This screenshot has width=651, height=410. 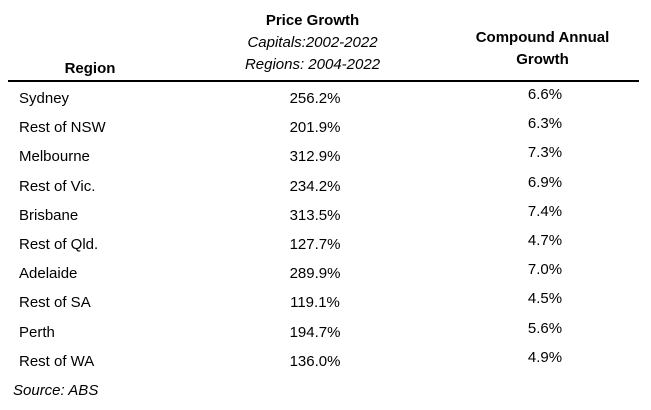 What do you see at coordinates (315, 303) in the screenshot?
I see `cell-price-growth: 119.1%` at bounding box center [315, 303].